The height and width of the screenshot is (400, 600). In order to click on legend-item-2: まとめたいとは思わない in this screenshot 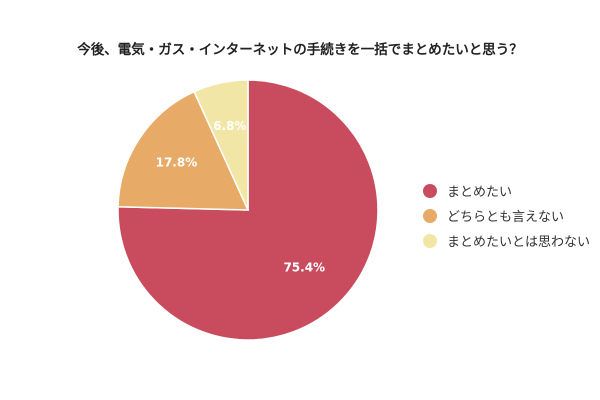, I will do `click(506, 240)`.